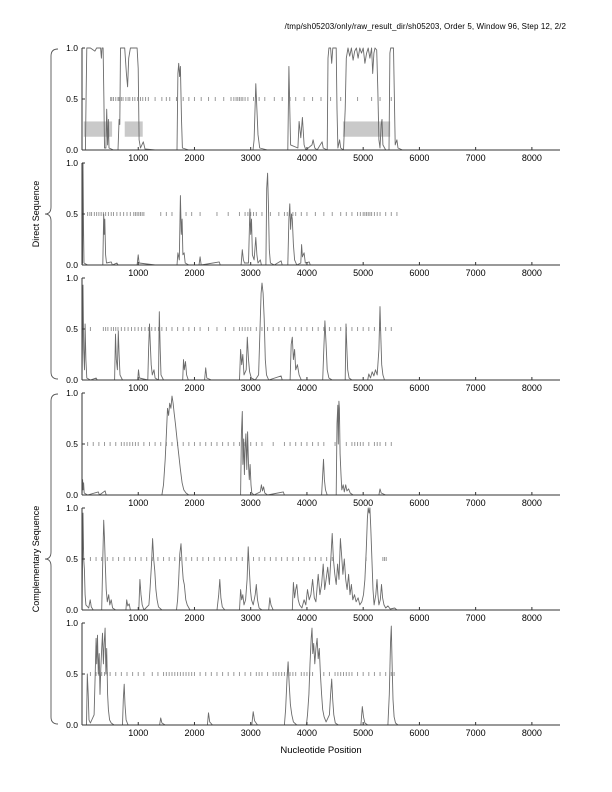  What do you see at coordinates (51, 214) in the screenshot?
I see `direct-sequence-brace` at bounding box center [51, 214].